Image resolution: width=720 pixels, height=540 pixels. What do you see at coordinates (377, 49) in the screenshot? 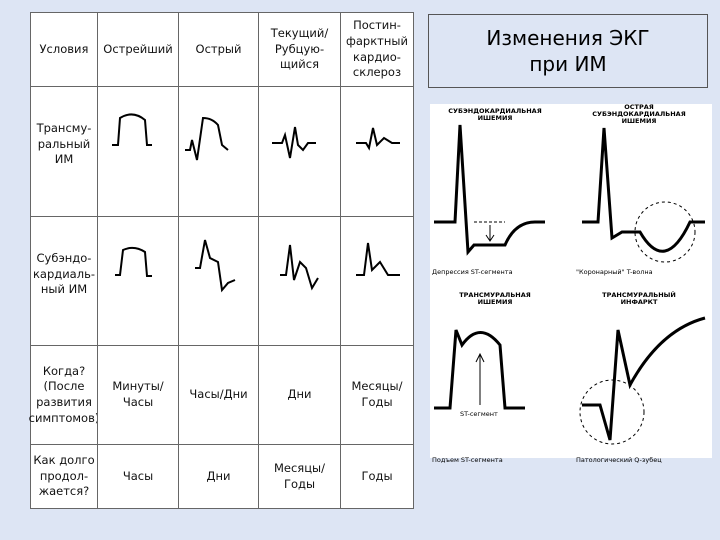
I see `header-cell: Постин- фарктный кардио- склероз` at bounding box center [377, 49].